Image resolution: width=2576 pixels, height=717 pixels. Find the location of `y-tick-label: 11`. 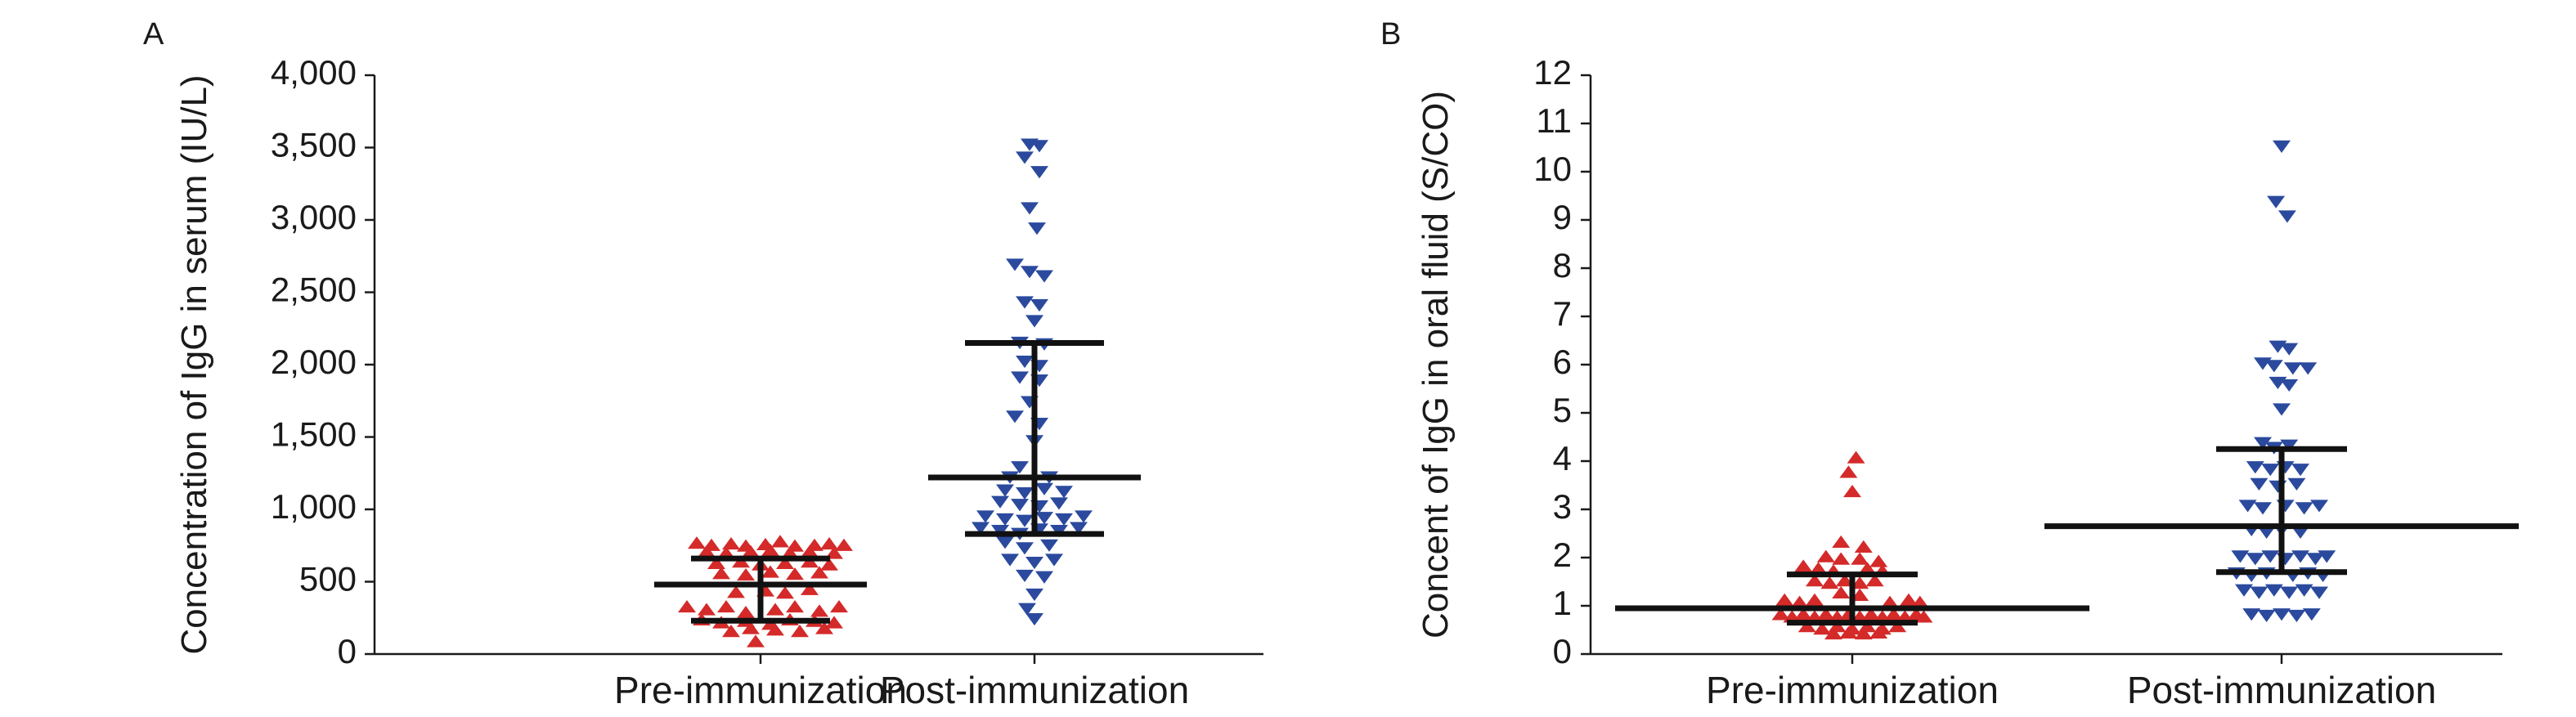

y-tick-label: 11 is located at coordinates (1554, 120).